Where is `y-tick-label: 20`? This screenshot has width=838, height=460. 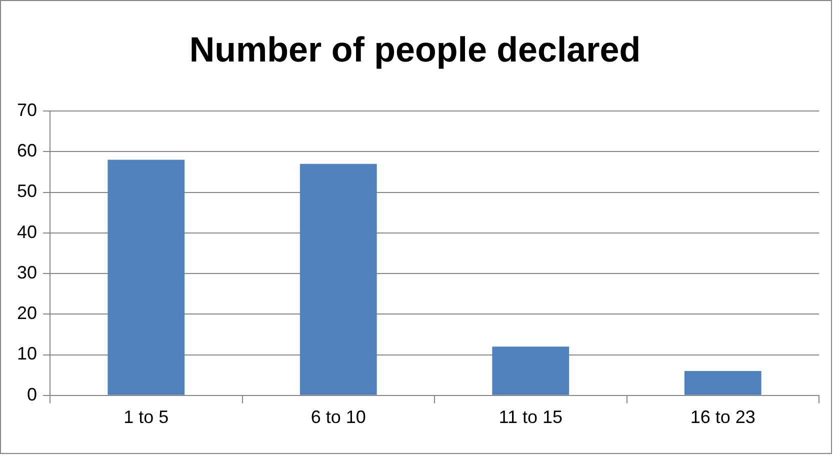 y-tick-label: 20 is located at coordinates (27, 313).